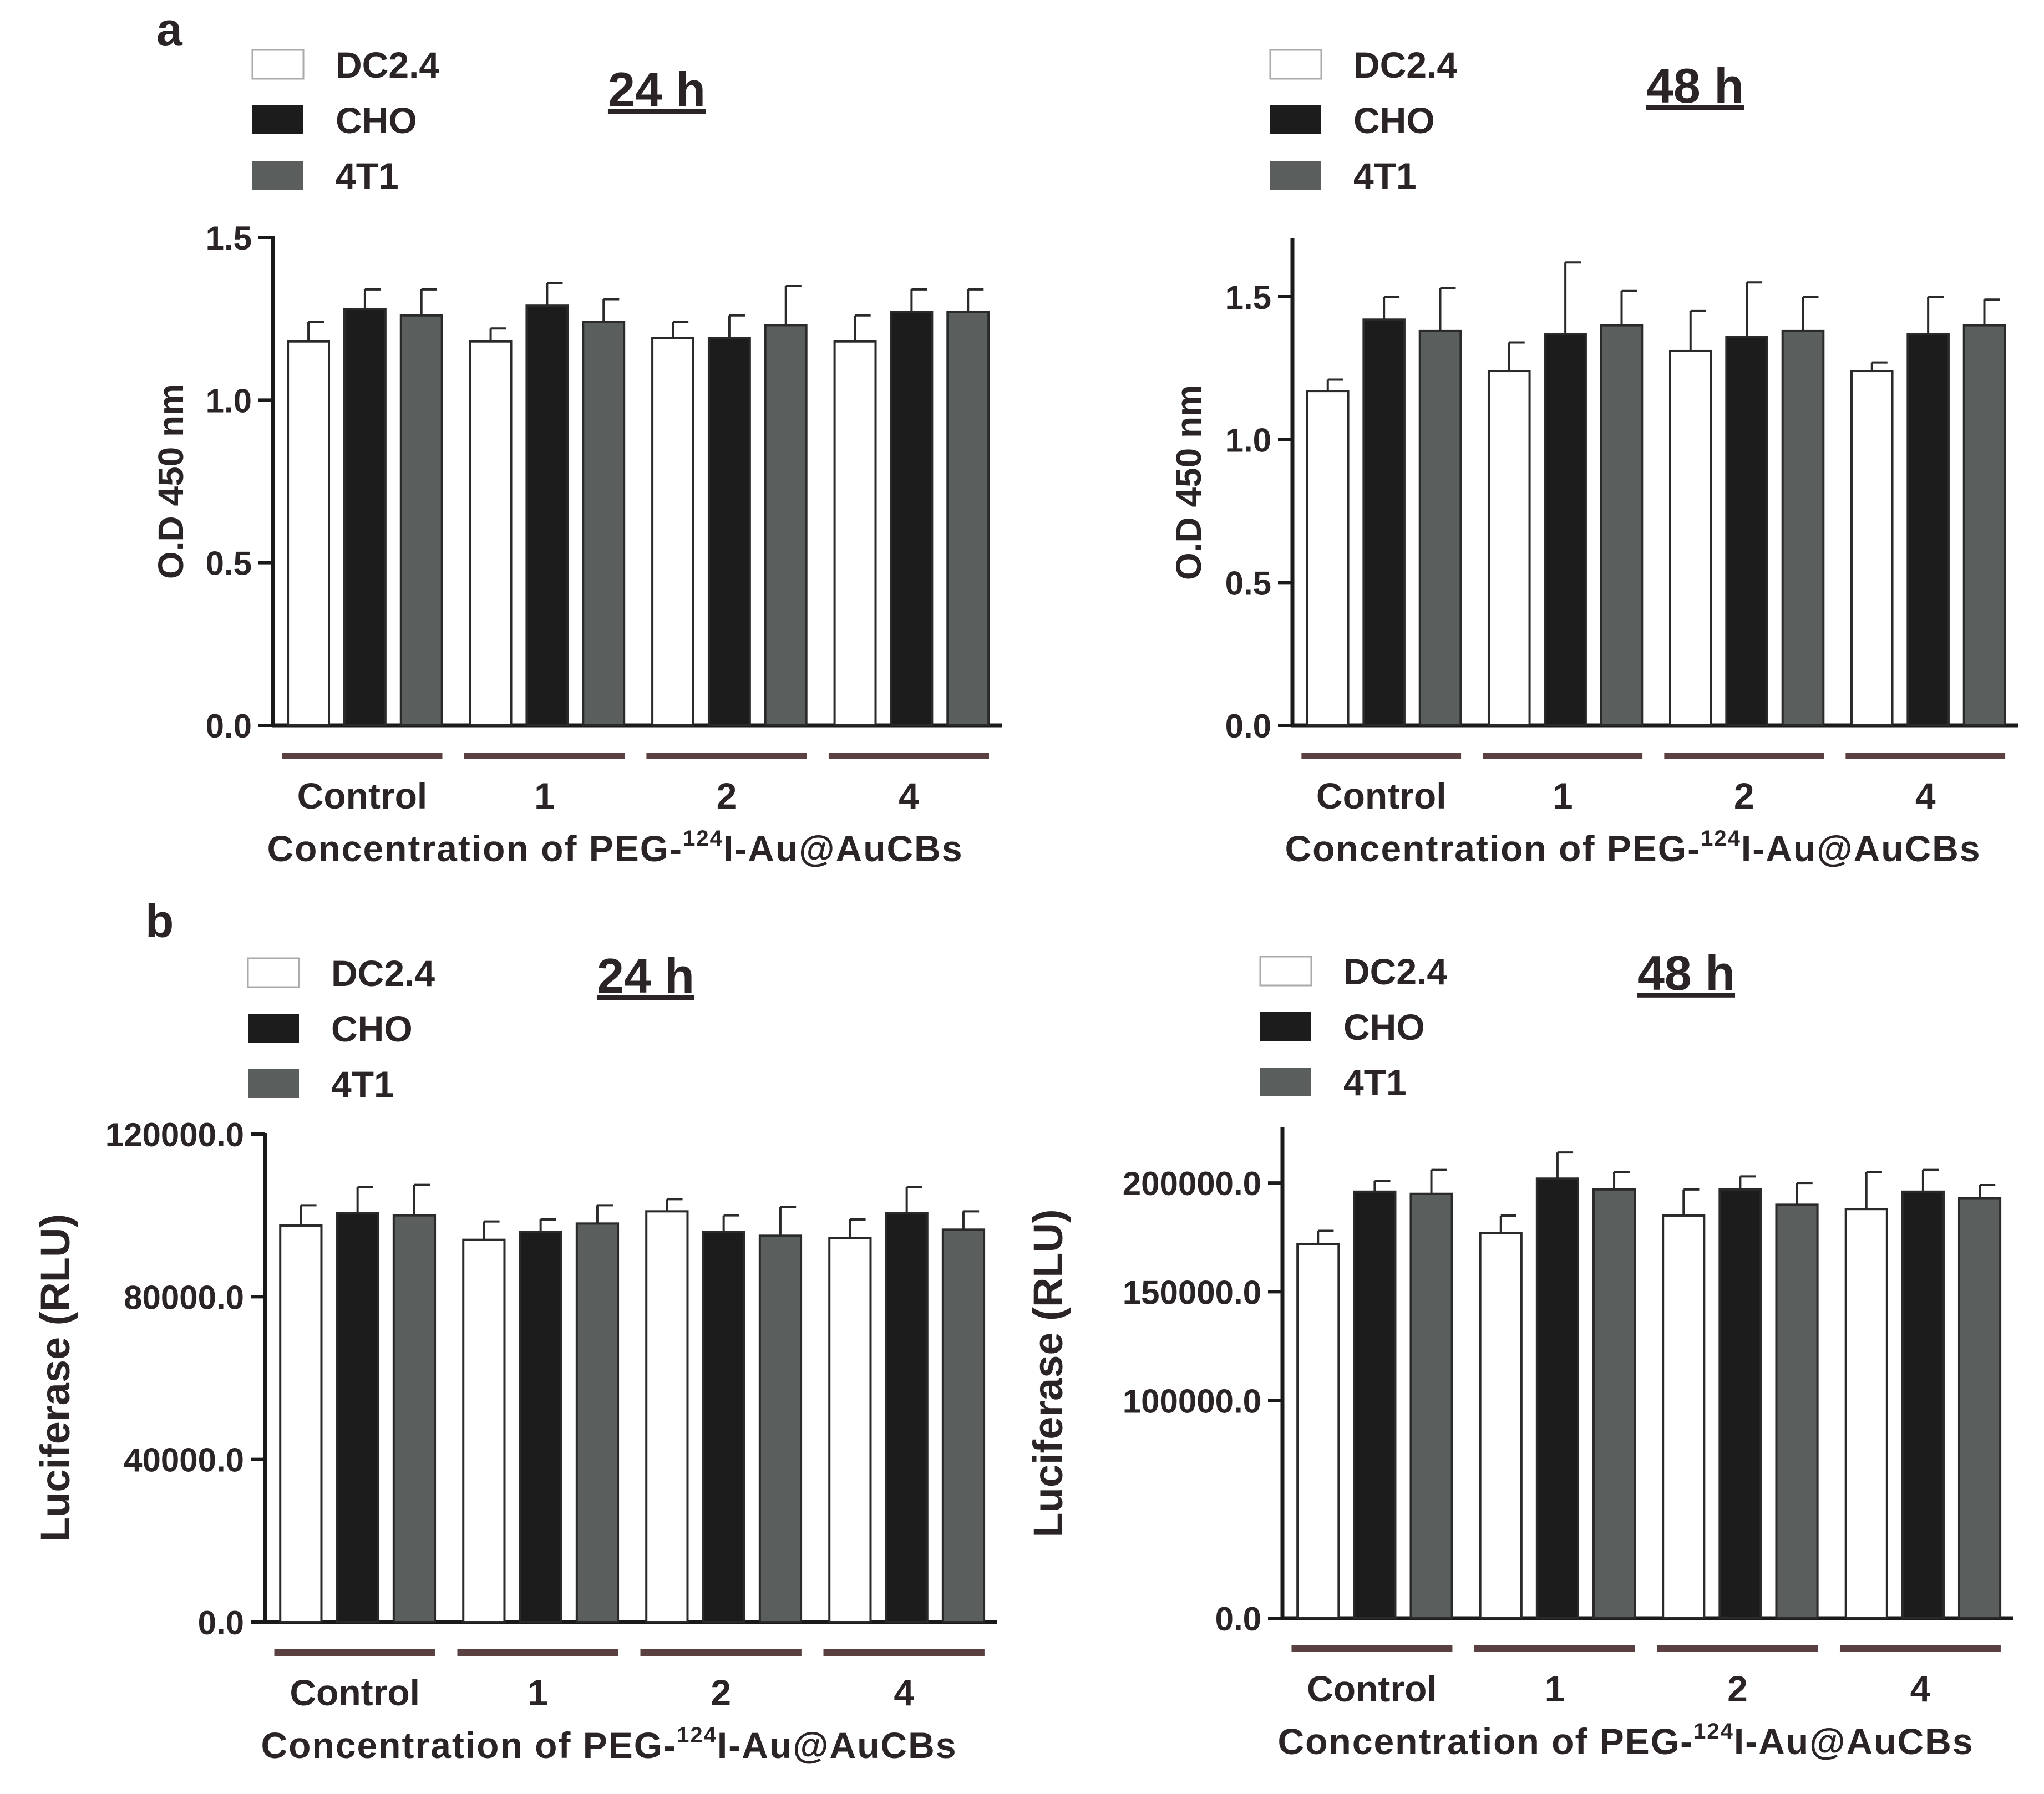  I want to click on y-tick-label: 200000.0, so click(1192, 1183).